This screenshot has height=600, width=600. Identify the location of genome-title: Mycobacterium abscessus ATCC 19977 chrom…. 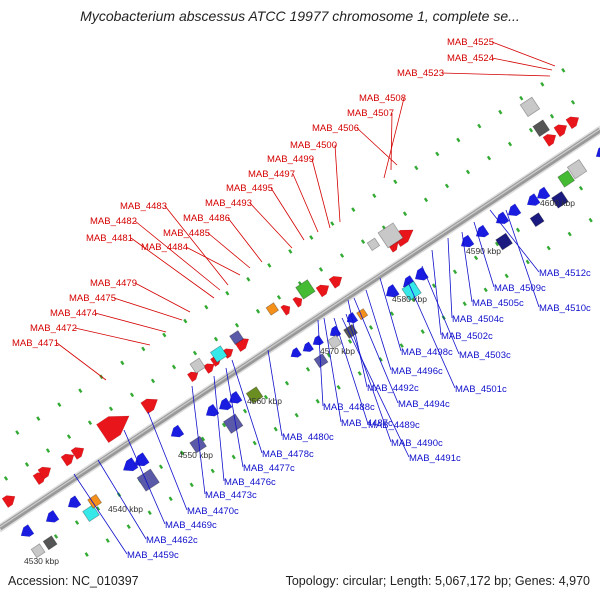
(300, 16).